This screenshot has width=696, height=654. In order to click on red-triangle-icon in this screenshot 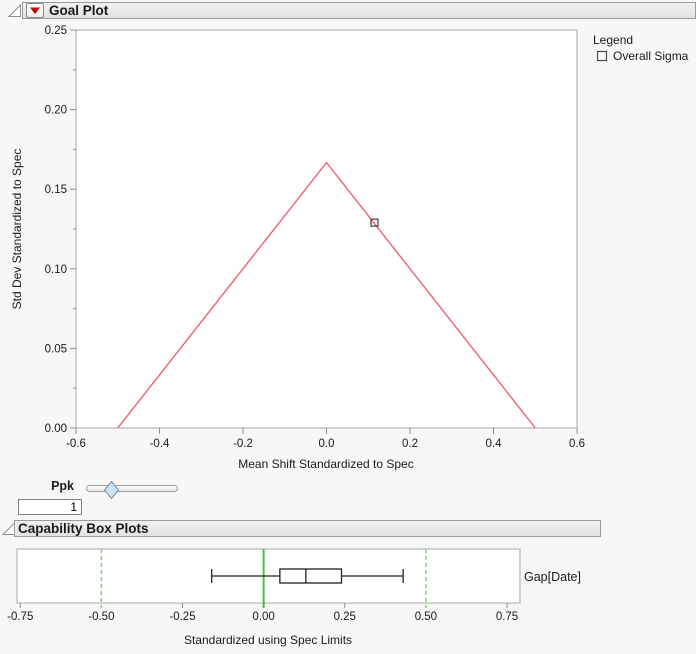, I will do `click(35, 10)`.